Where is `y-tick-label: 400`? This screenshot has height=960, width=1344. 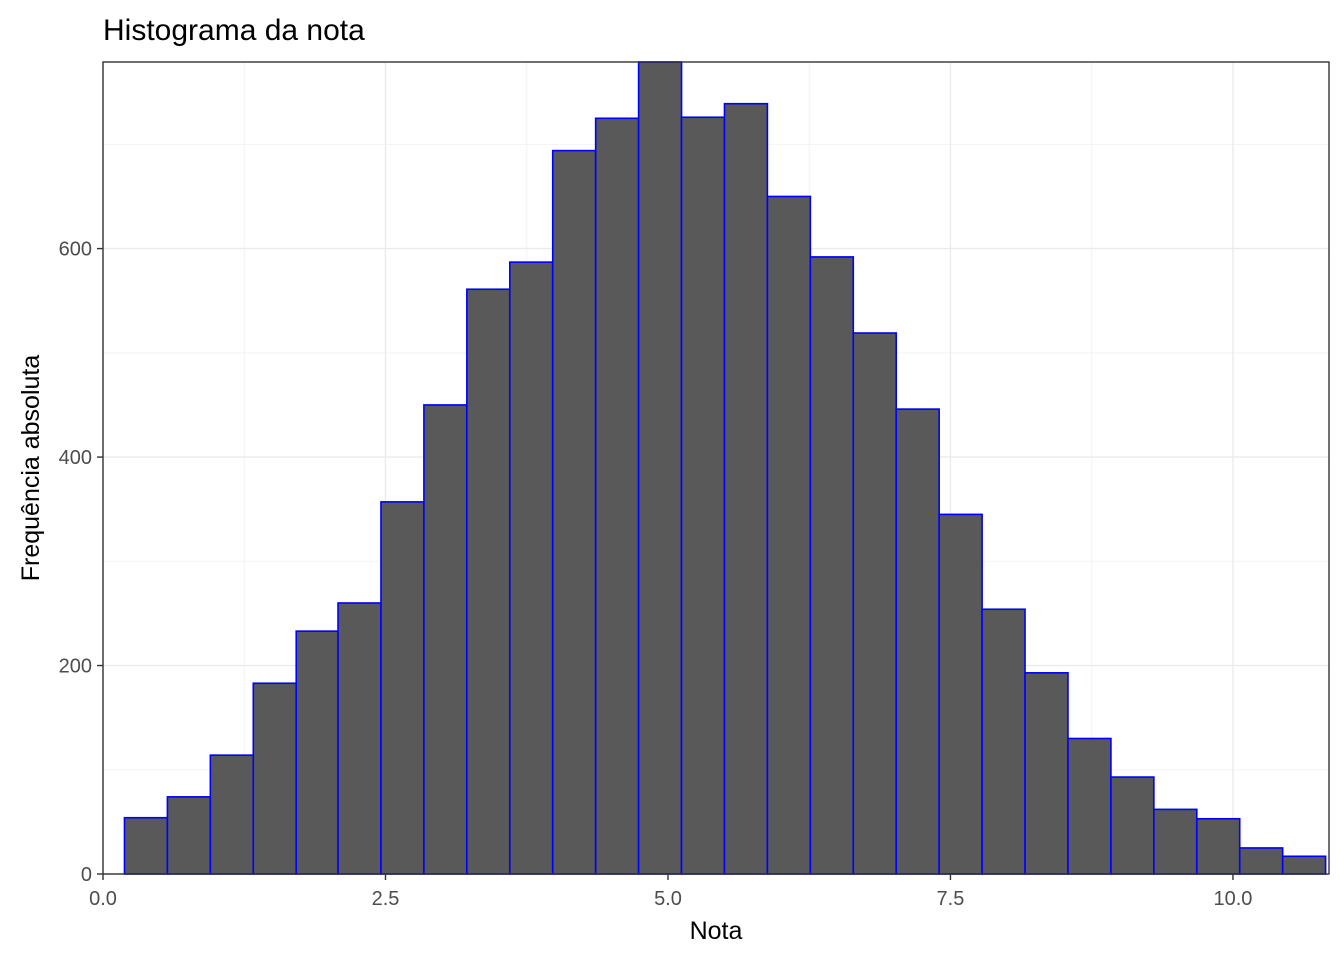
y-tick-label: 400 is located at coordinates (75, 458).